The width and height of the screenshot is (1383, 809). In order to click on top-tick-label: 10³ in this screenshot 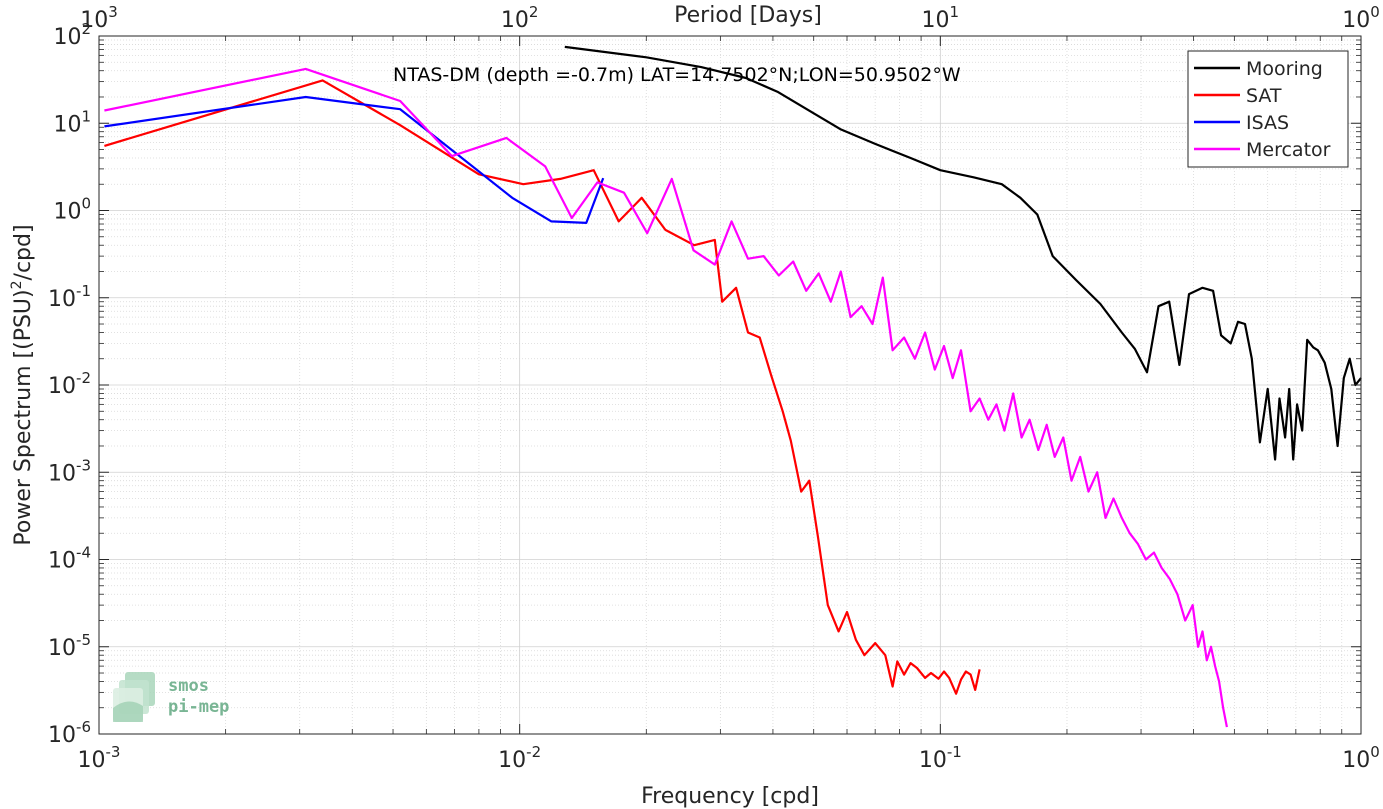, I will do `click(99, 18)`.